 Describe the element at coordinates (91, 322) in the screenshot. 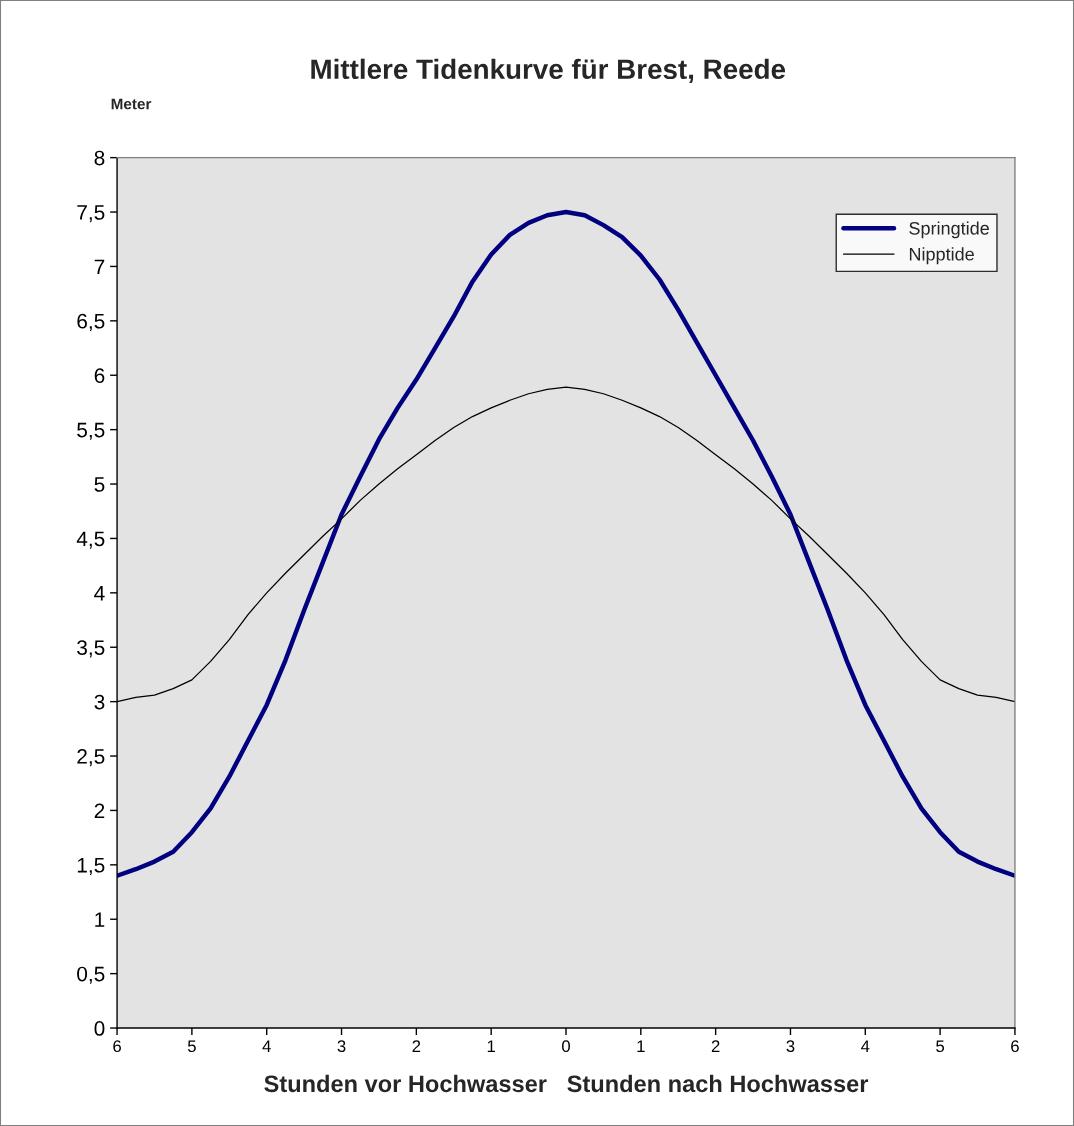

I see `y-tick-label: 6,5` at that location.